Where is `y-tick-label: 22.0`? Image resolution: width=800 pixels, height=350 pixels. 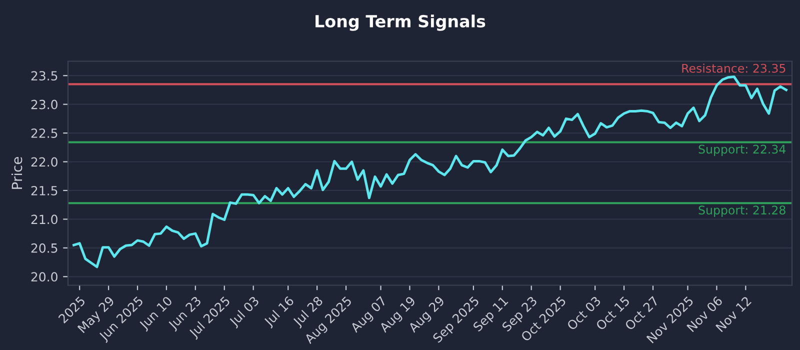 y-tick-label: 22.0 is located at coordinates (44, 162).